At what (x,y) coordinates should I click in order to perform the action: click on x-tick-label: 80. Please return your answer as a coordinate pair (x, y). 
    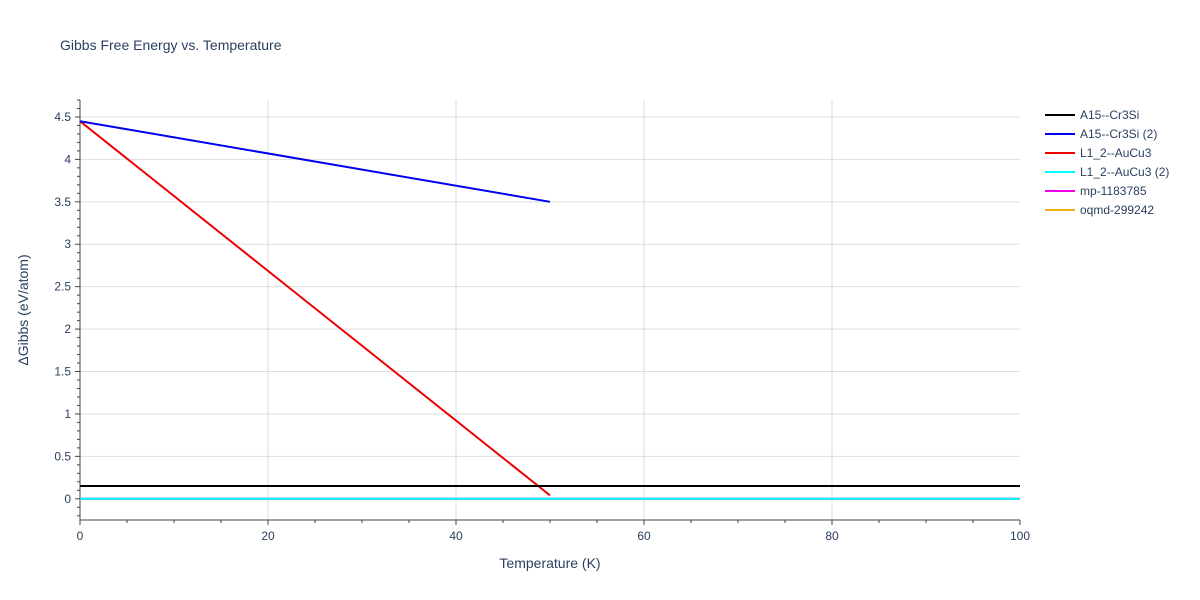
    Looking at the image, I should click on (832, 536).